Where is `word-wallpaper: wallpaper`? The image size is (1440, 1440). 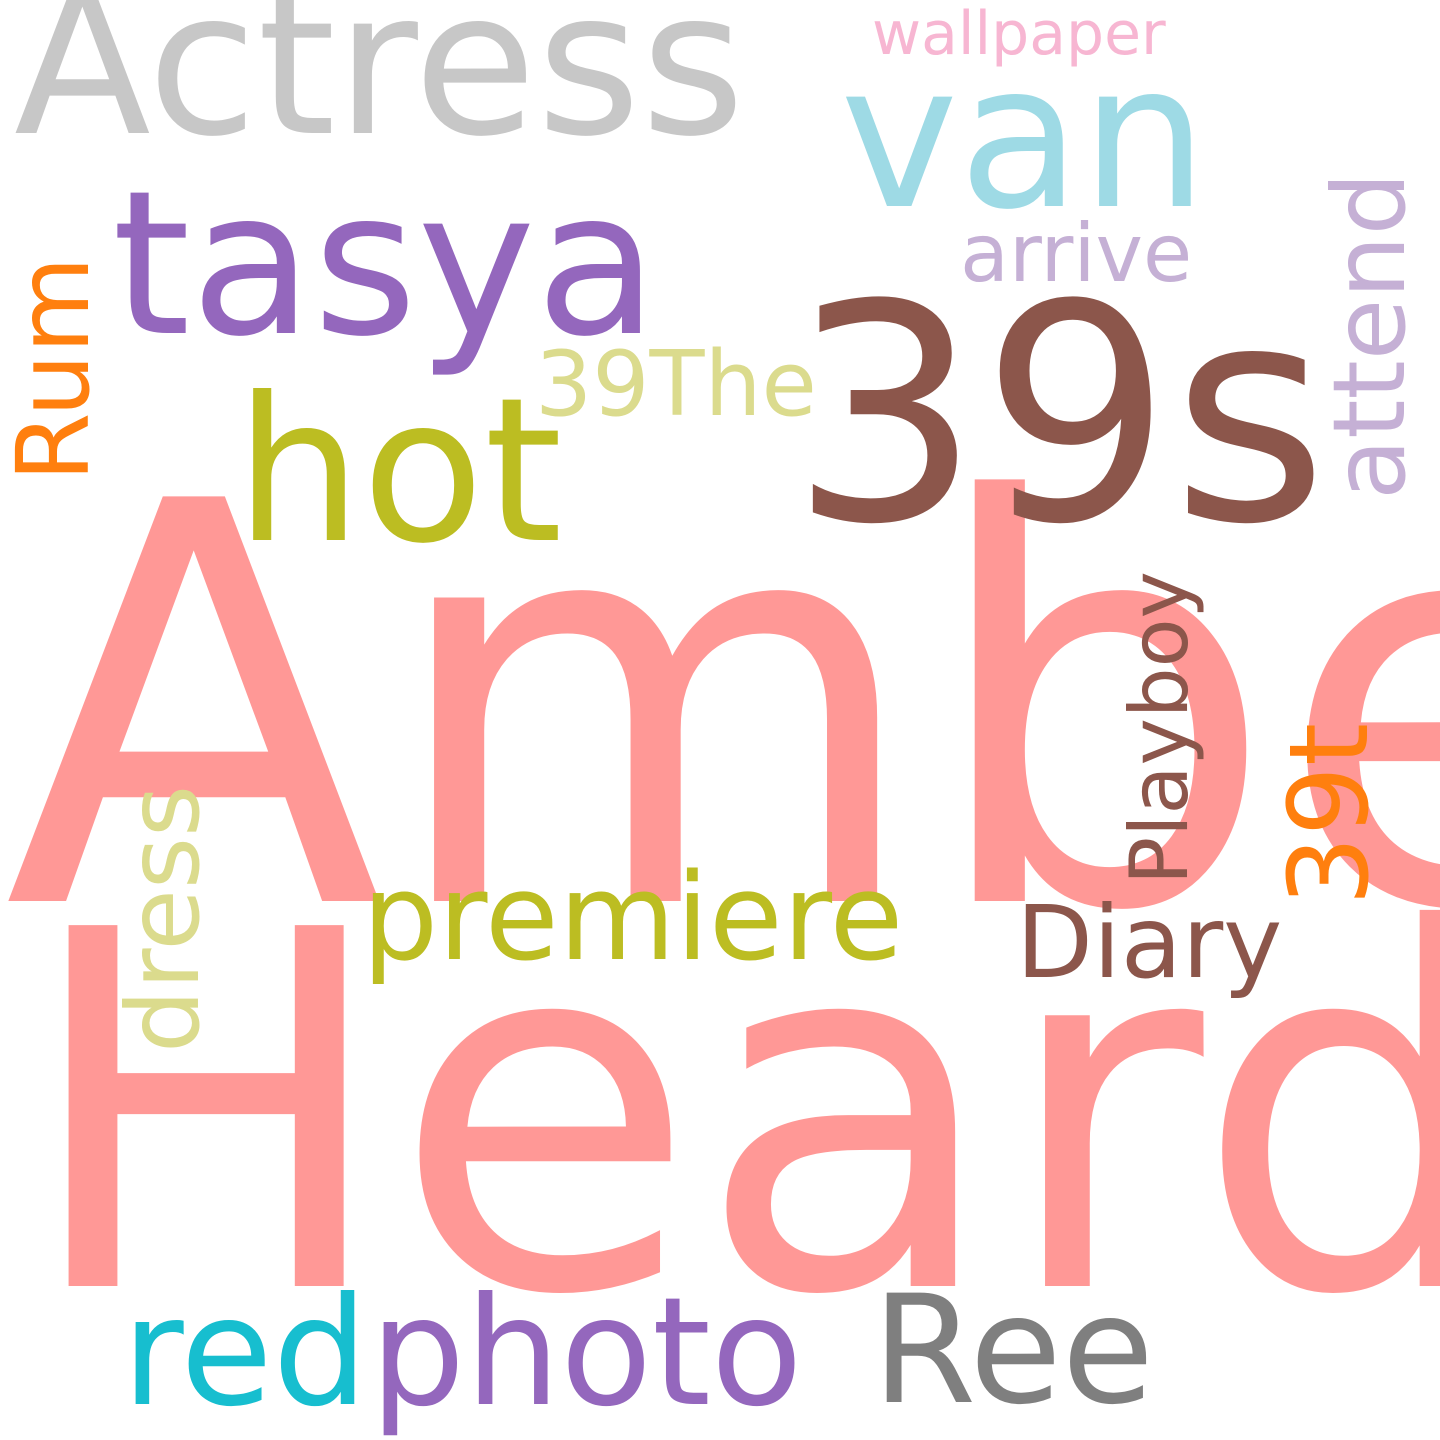 word-wallpaper: wallpaper is located at coordinates (1019, 34).